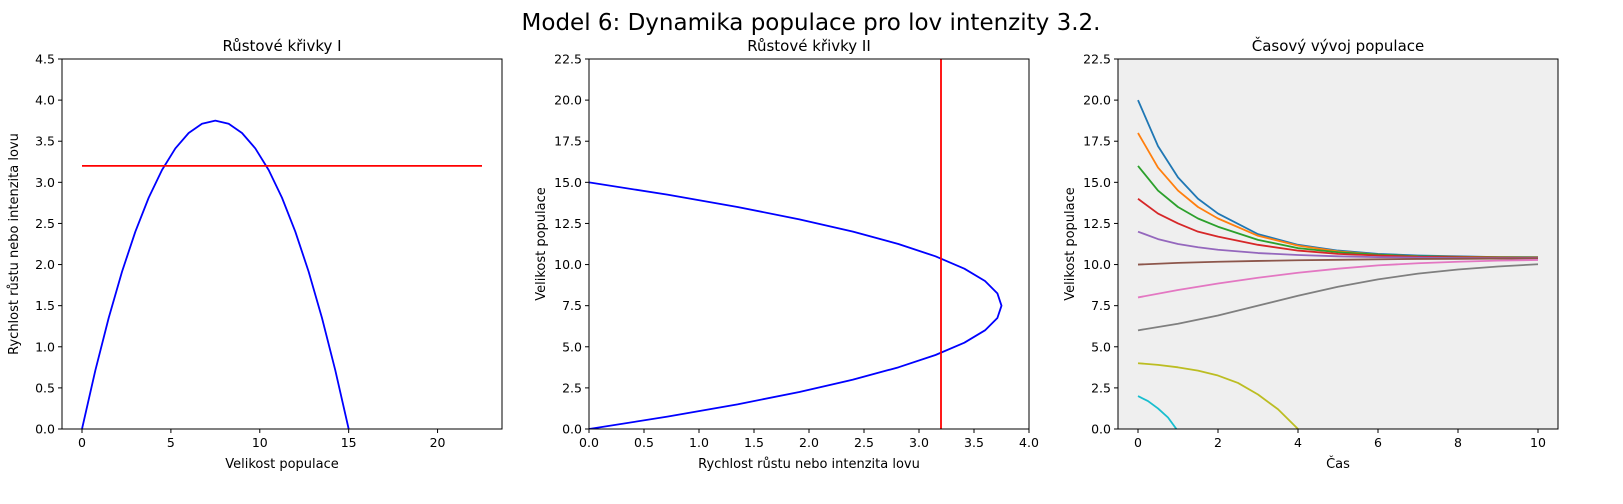 This screenshot has height=504, width=1623. I want to click on y-tick-label: 1.0, so click(45, 346).